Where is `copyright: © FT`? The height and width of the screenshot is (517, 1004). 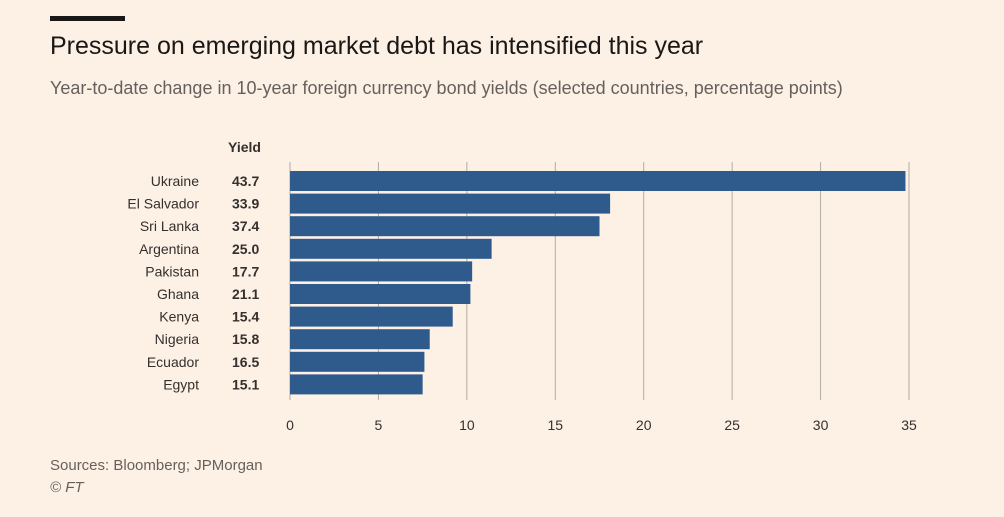
copyright: © FT is located at coordinates (67, 487).